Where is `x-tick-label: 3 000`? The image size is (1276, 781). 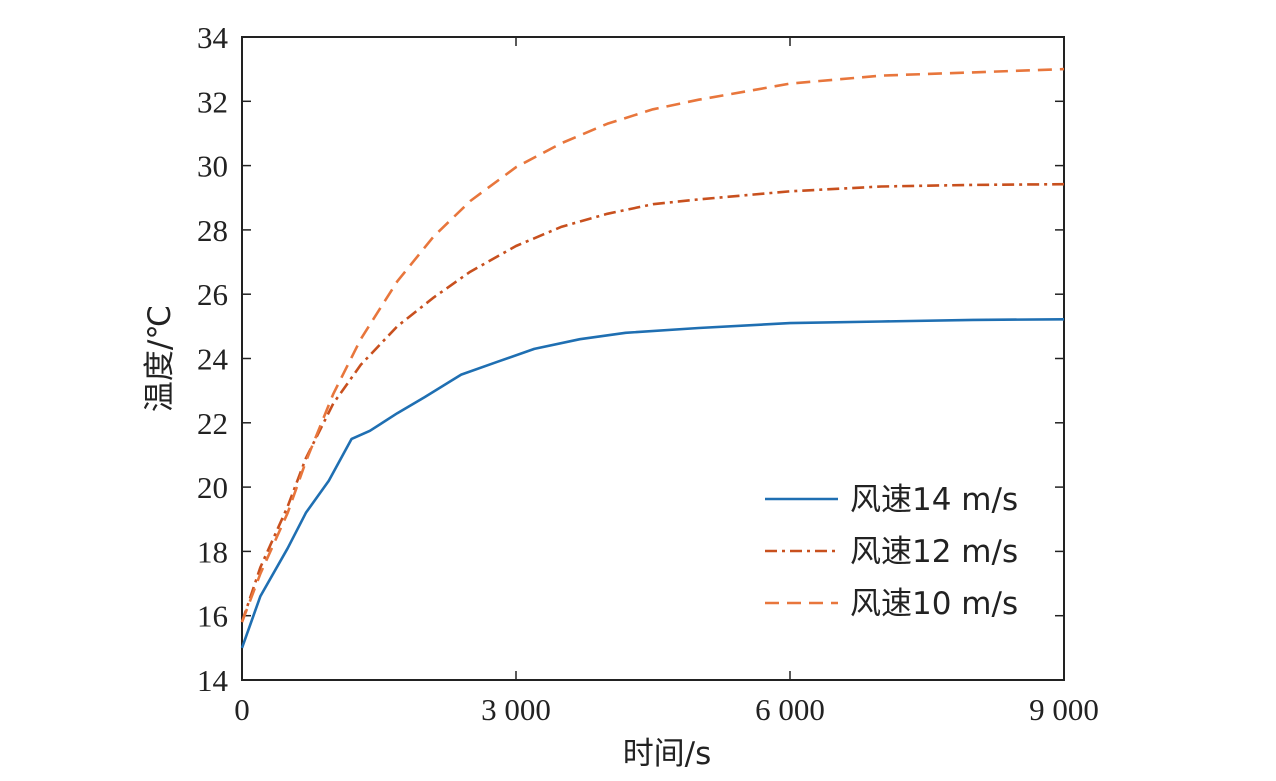
x-tick-label: 3 000 is located at coordinates (516, 709).